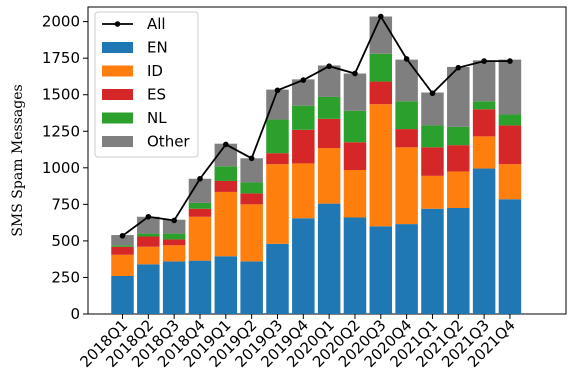  Describe the element at coordinates (303, 92) in the screenshot. I see `bar-other-2019q4` at that location.